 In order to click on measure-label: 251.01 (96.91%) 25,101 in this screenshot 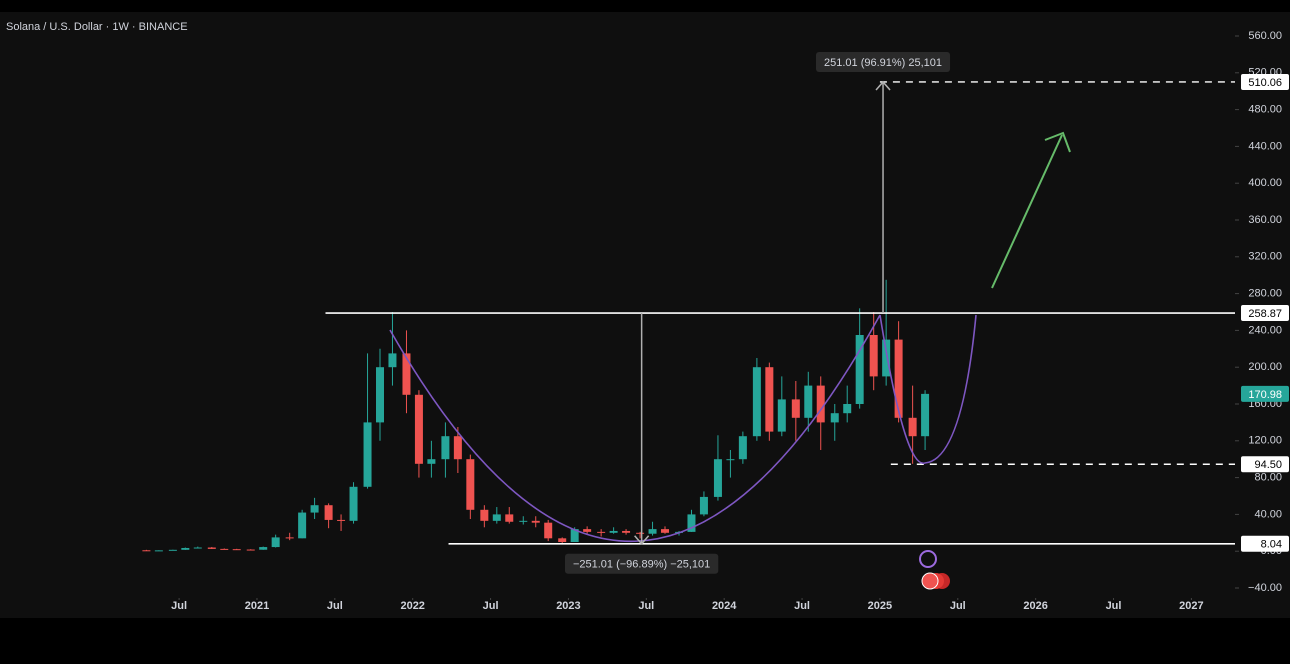, I will do `click(883, 63)`.